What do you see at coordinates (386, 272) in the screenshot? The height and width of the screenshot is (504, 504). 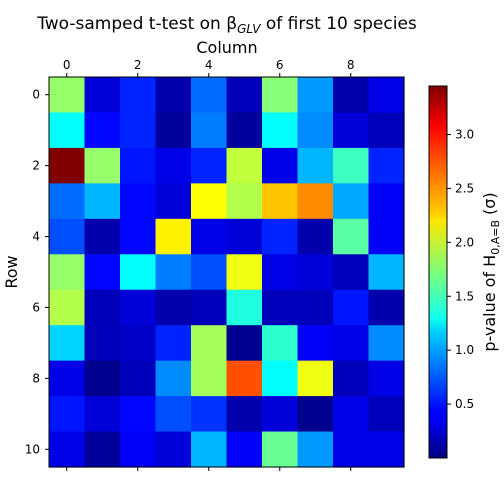 I see `heatmap-cell-r5-c9` at bounding box center [386, 272].